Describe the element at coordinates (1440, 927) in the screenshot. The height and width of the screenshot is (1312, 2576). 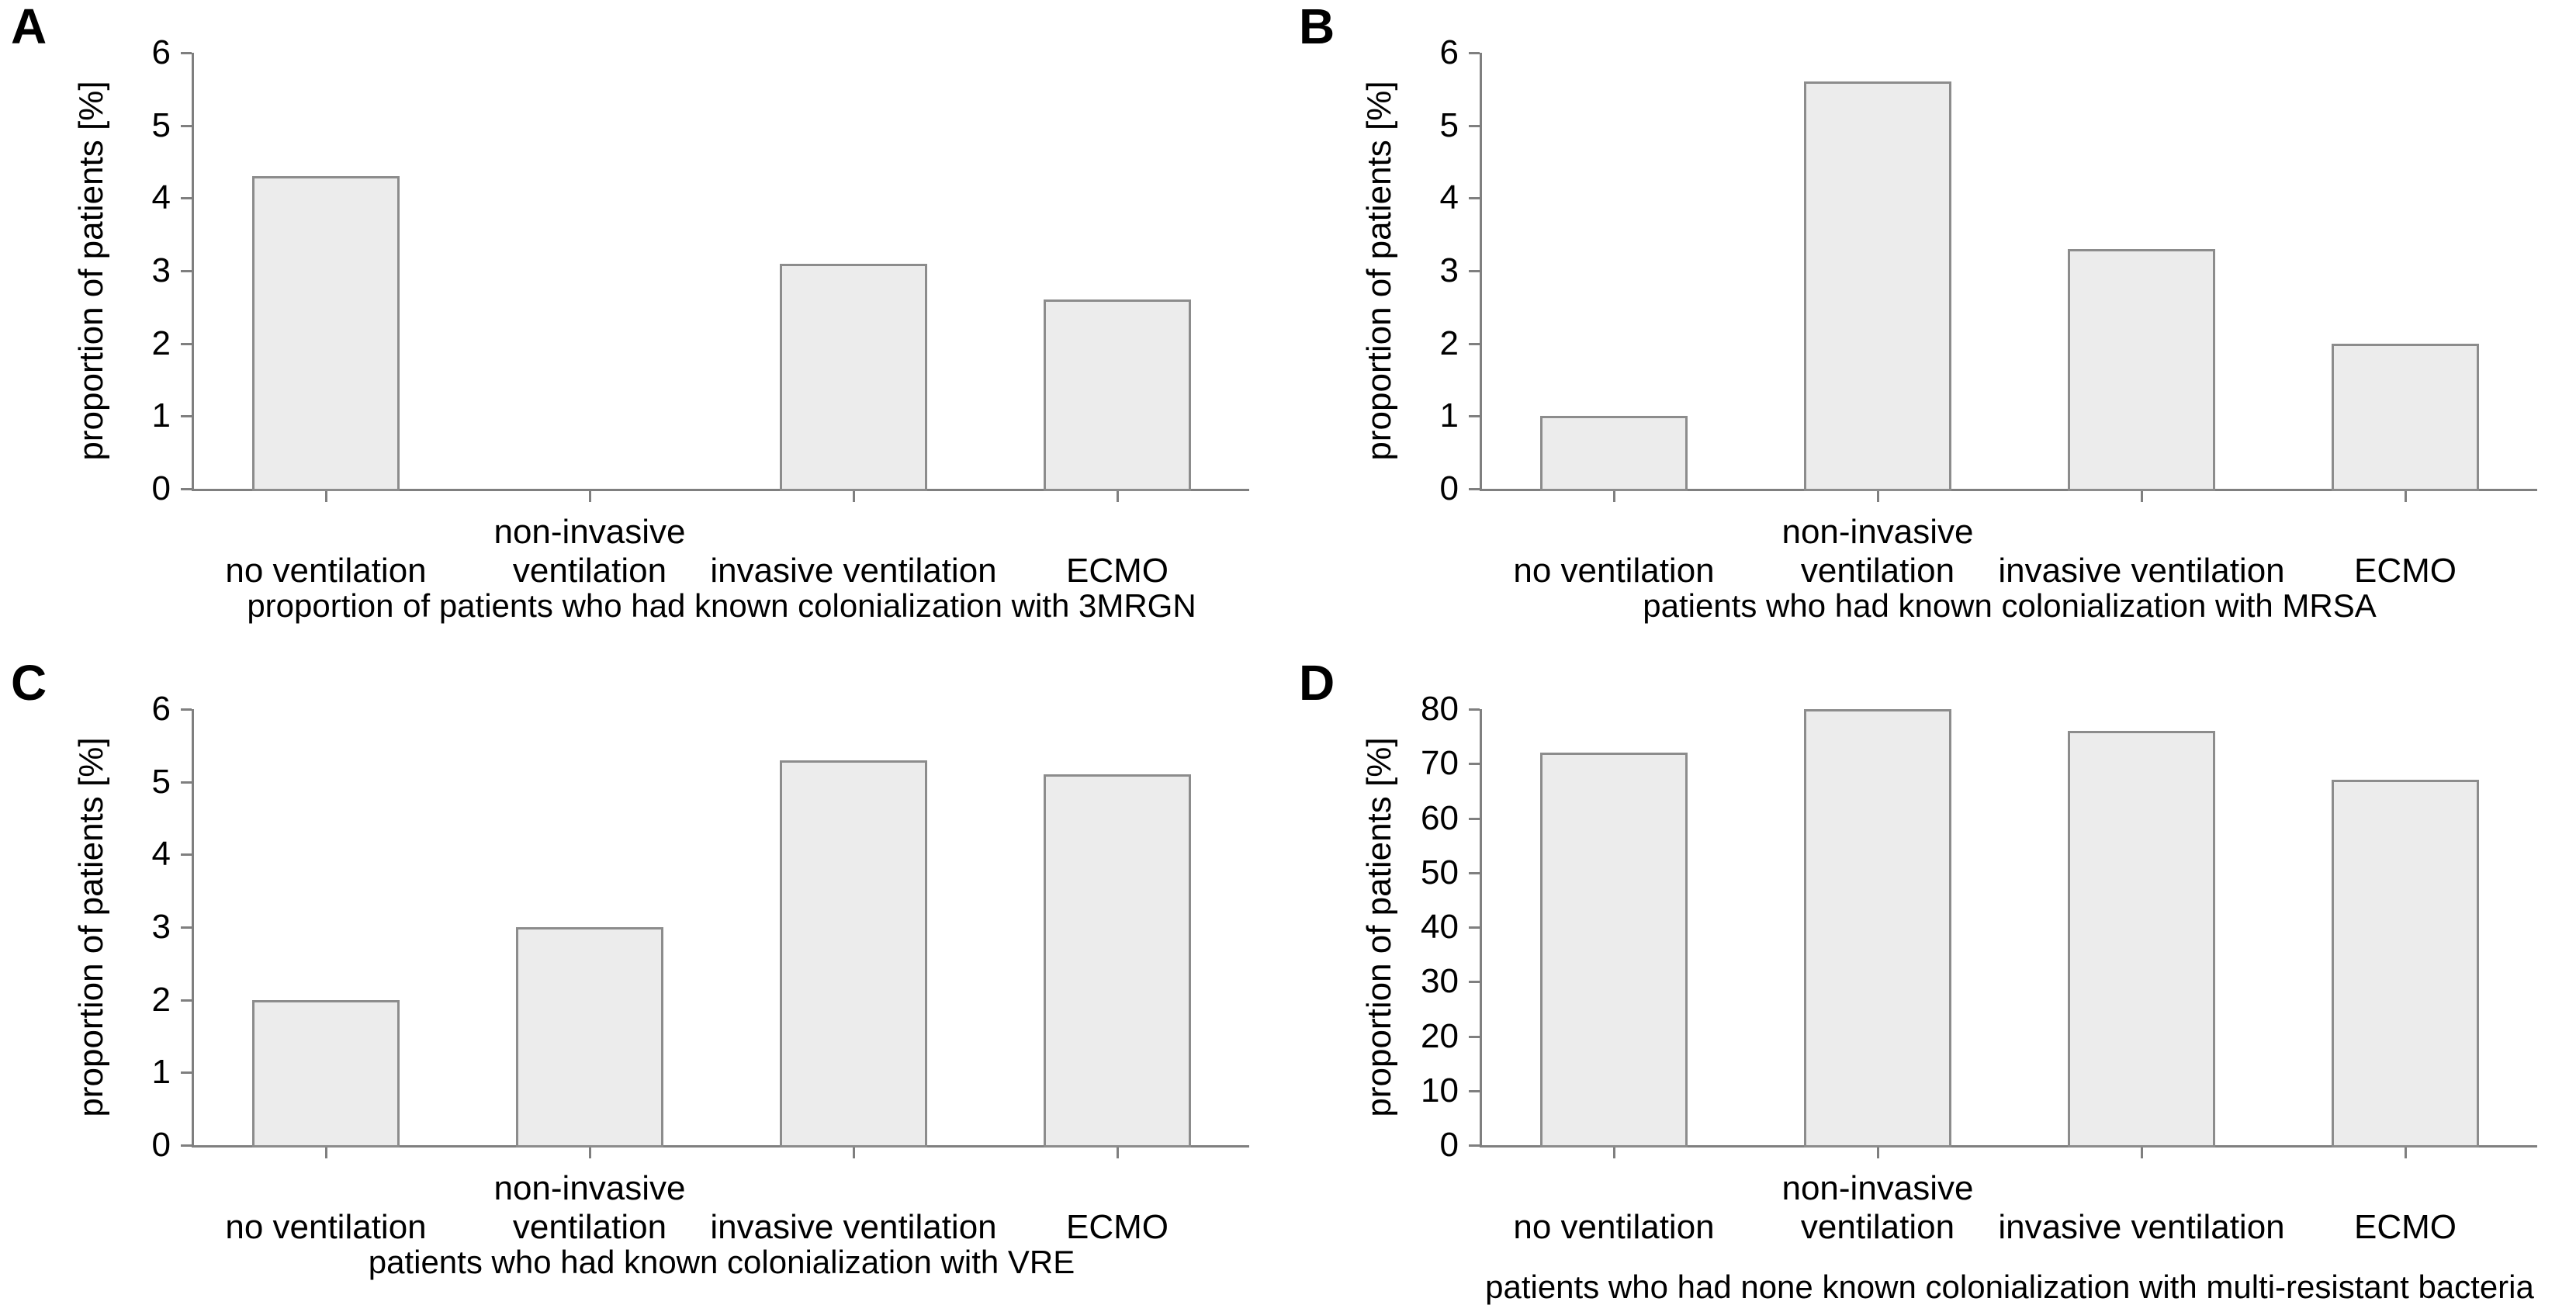
I see `y-tick-label: 40` at that location.